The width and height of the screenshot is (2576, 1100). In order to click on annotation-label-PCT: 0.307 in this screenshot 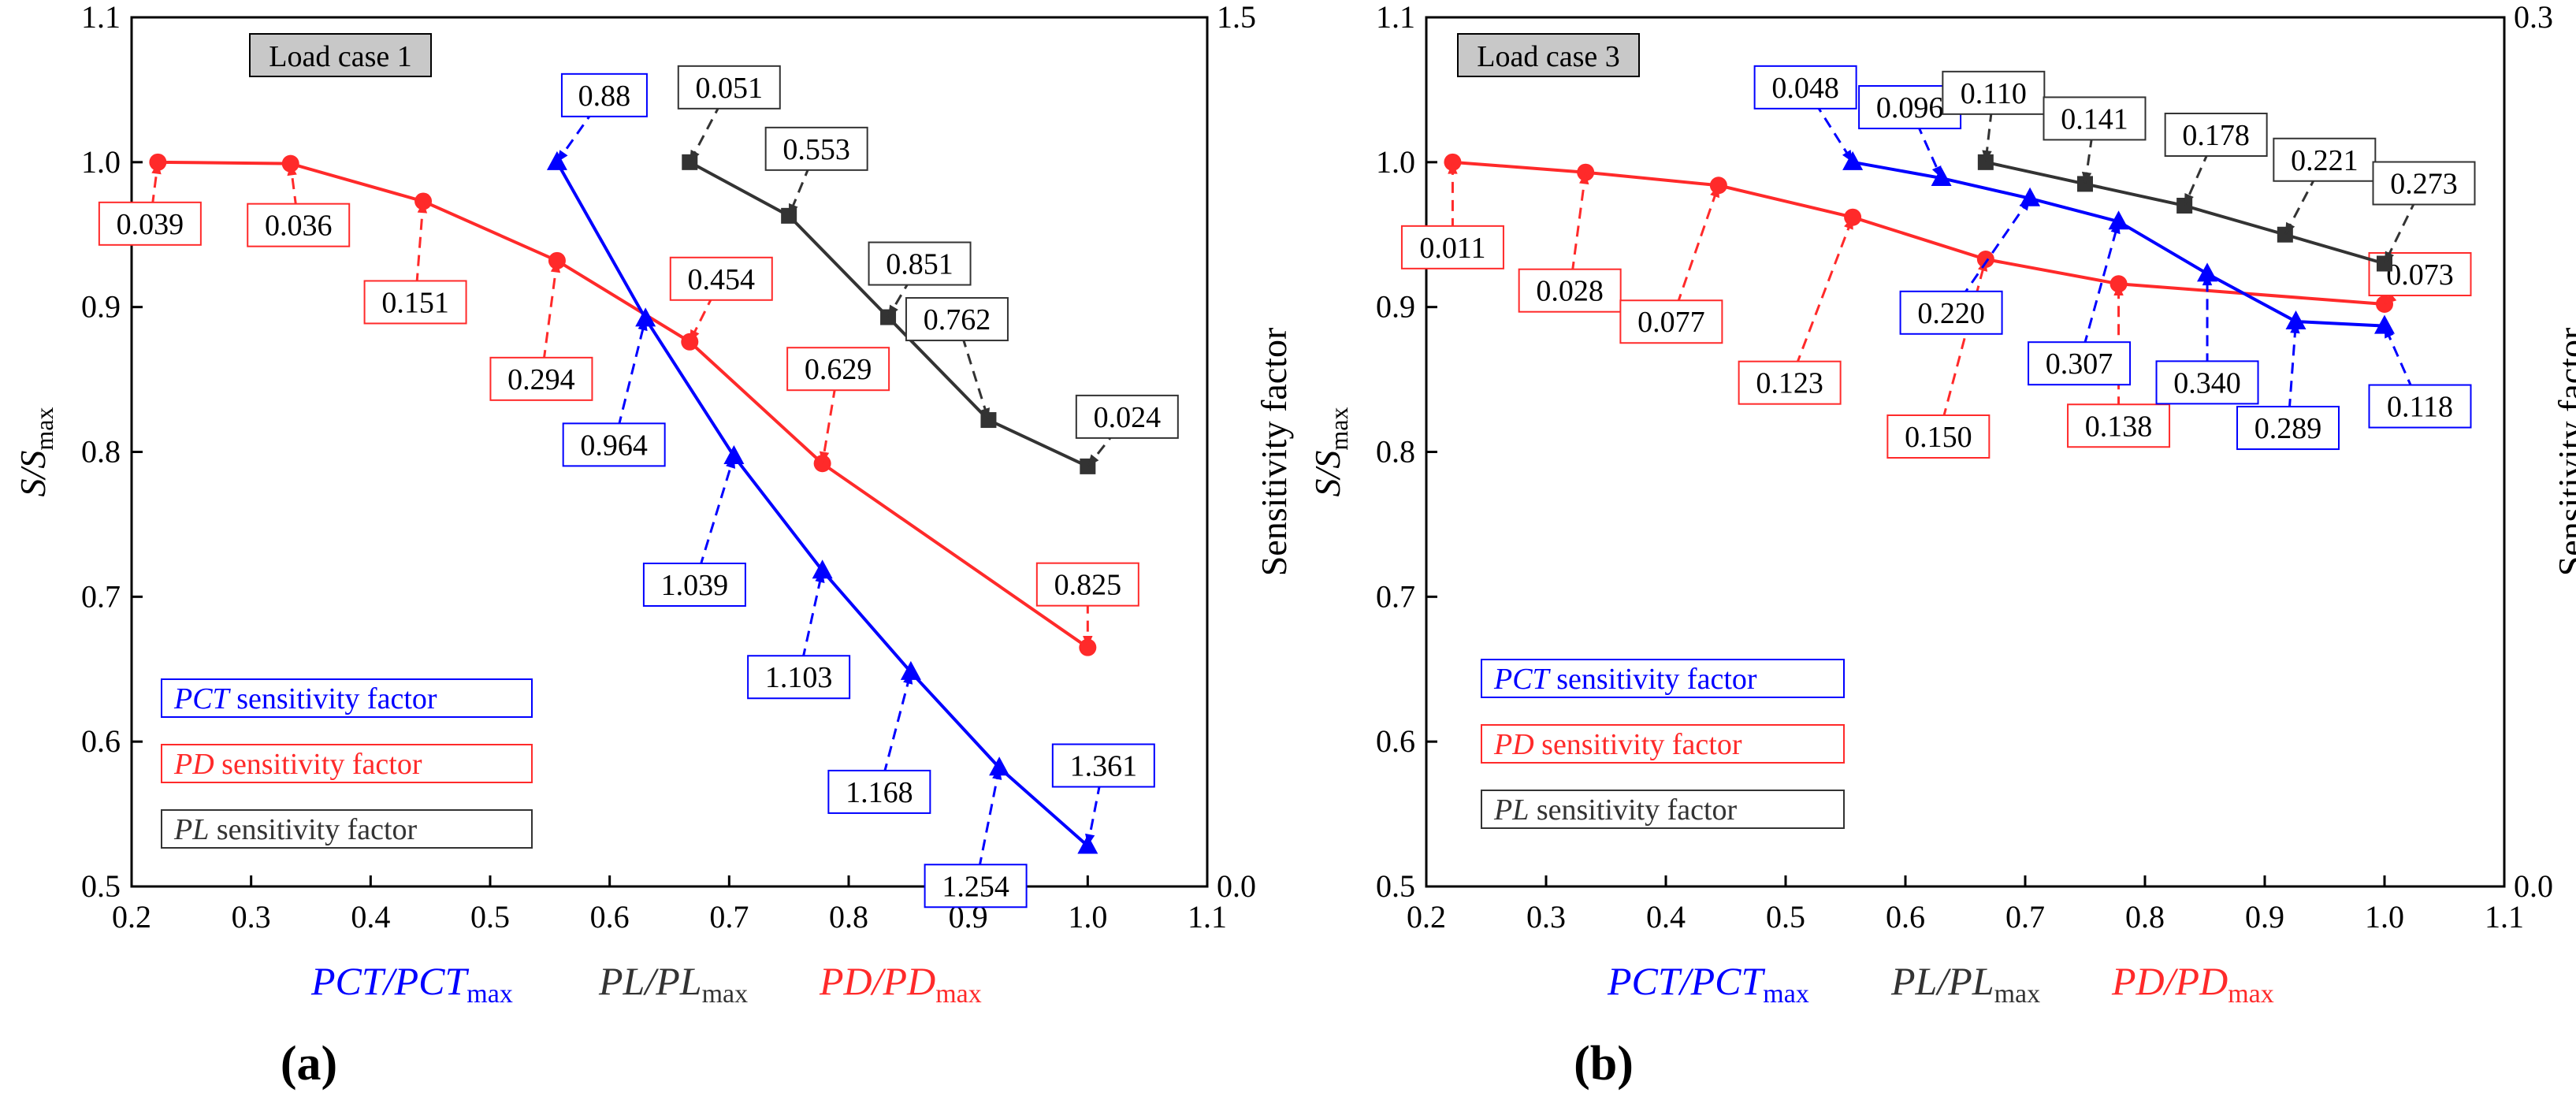, I will do `click(2079, 364)`.